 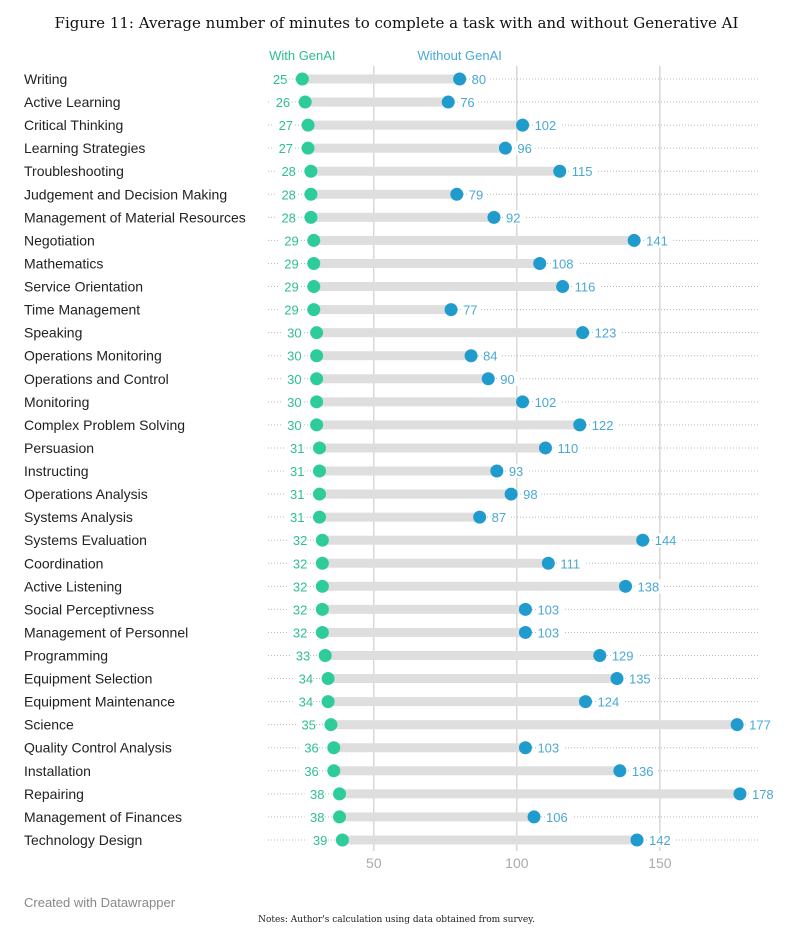 I want to click on datawrapper-credit: Created with Datawrapper, so click(x=100, y=902).